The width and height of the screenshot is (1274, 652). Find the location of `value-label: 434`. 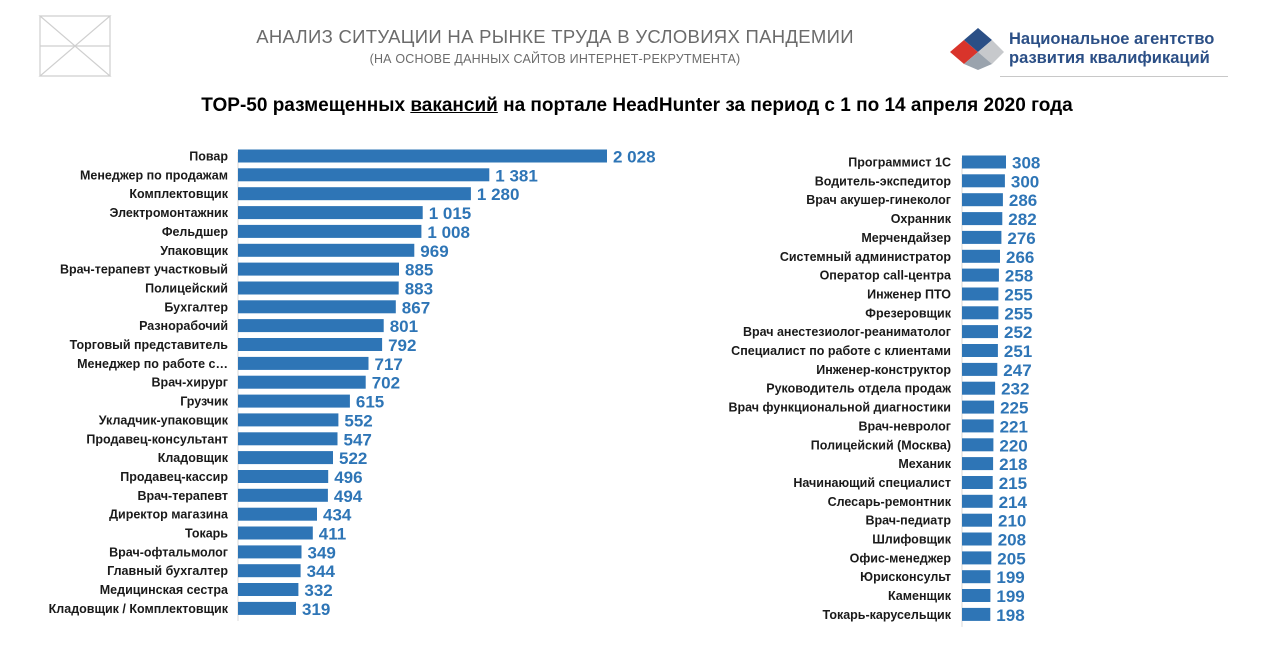

value-label: 434 is located at coordinates (337, 515).